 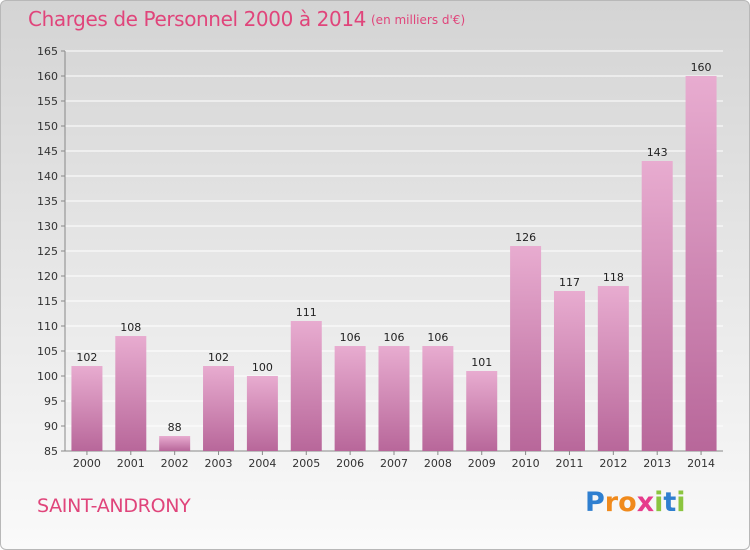 What do you see at coordinates (306, 312) in the screenshot?
I see `data-label: 111` at bounding box center [306, 312].